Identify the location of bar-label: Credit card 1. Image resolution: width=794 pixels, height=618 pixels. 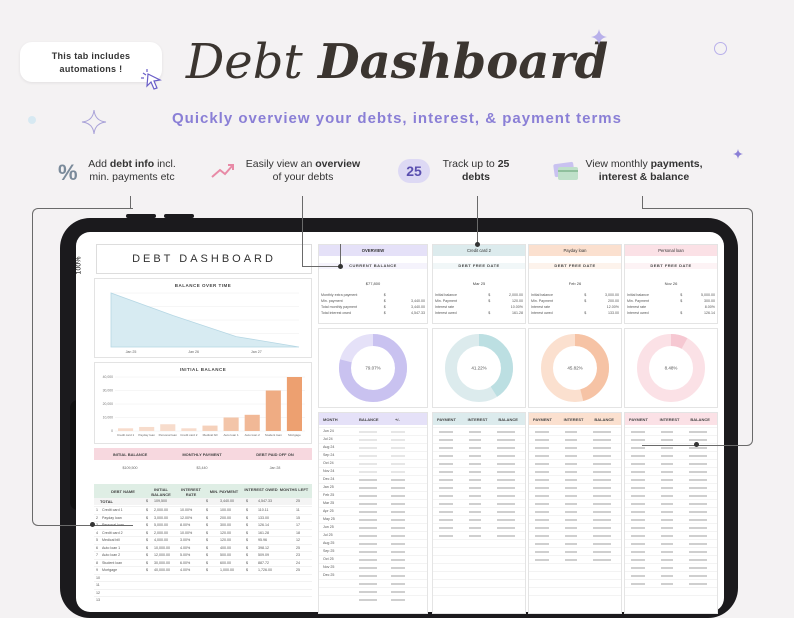
(126, 435).